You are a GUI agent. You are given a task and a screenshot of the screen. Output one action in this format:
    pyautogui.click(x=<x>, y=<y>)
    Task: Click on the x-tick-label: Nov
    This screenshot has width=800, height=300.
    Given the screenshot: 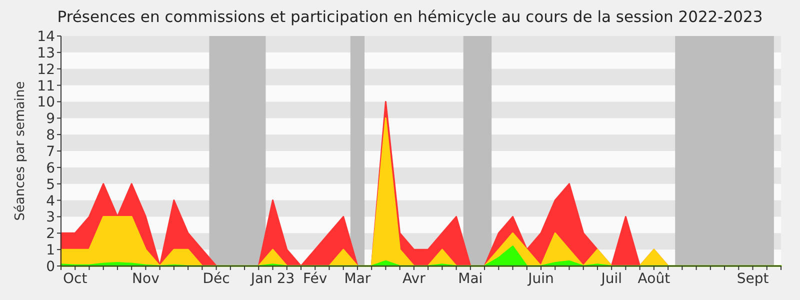 What is the action you would take?
    pyautogui.click(x=146, y=279)
    